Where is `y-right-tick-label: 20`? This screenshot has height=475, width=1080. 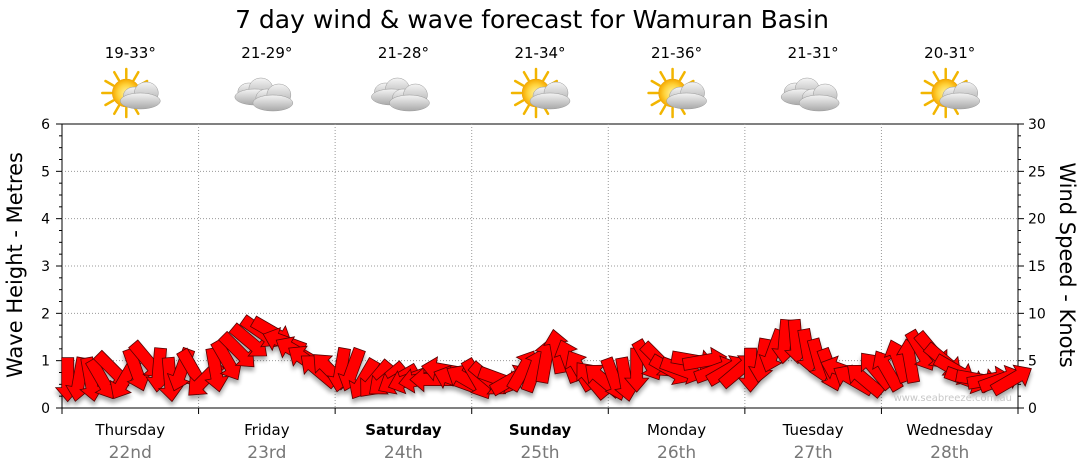 y-right-tick-label: 20 is located at coordinates (1037, 220).